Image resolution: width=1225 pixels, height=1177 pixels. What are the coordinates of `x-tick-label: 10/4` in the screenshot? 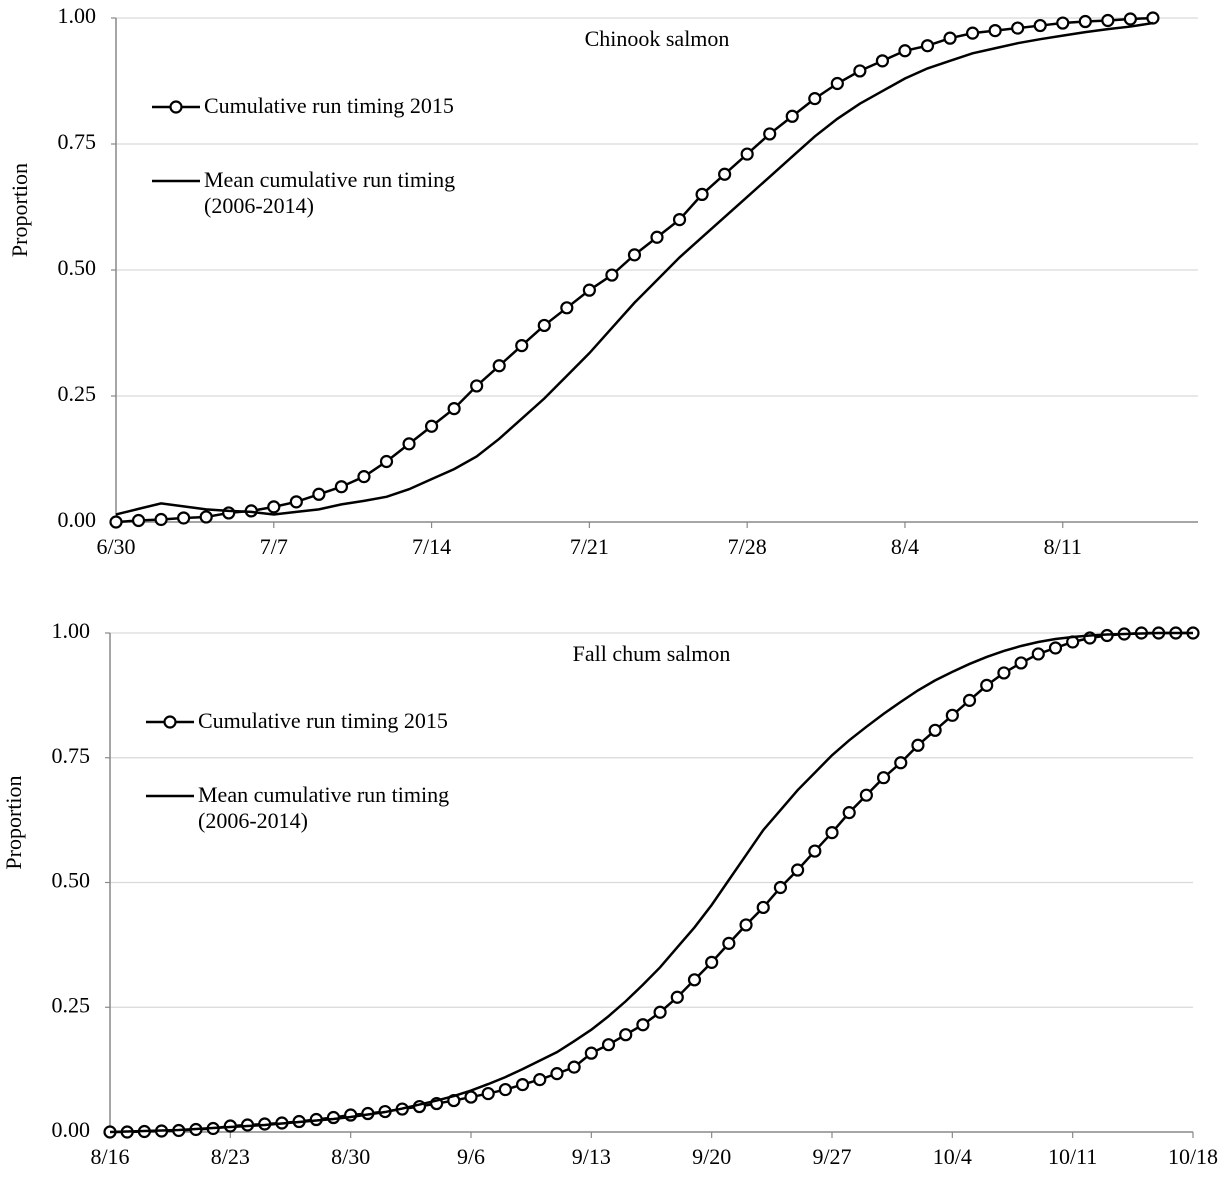 It's located at (952, 1156).